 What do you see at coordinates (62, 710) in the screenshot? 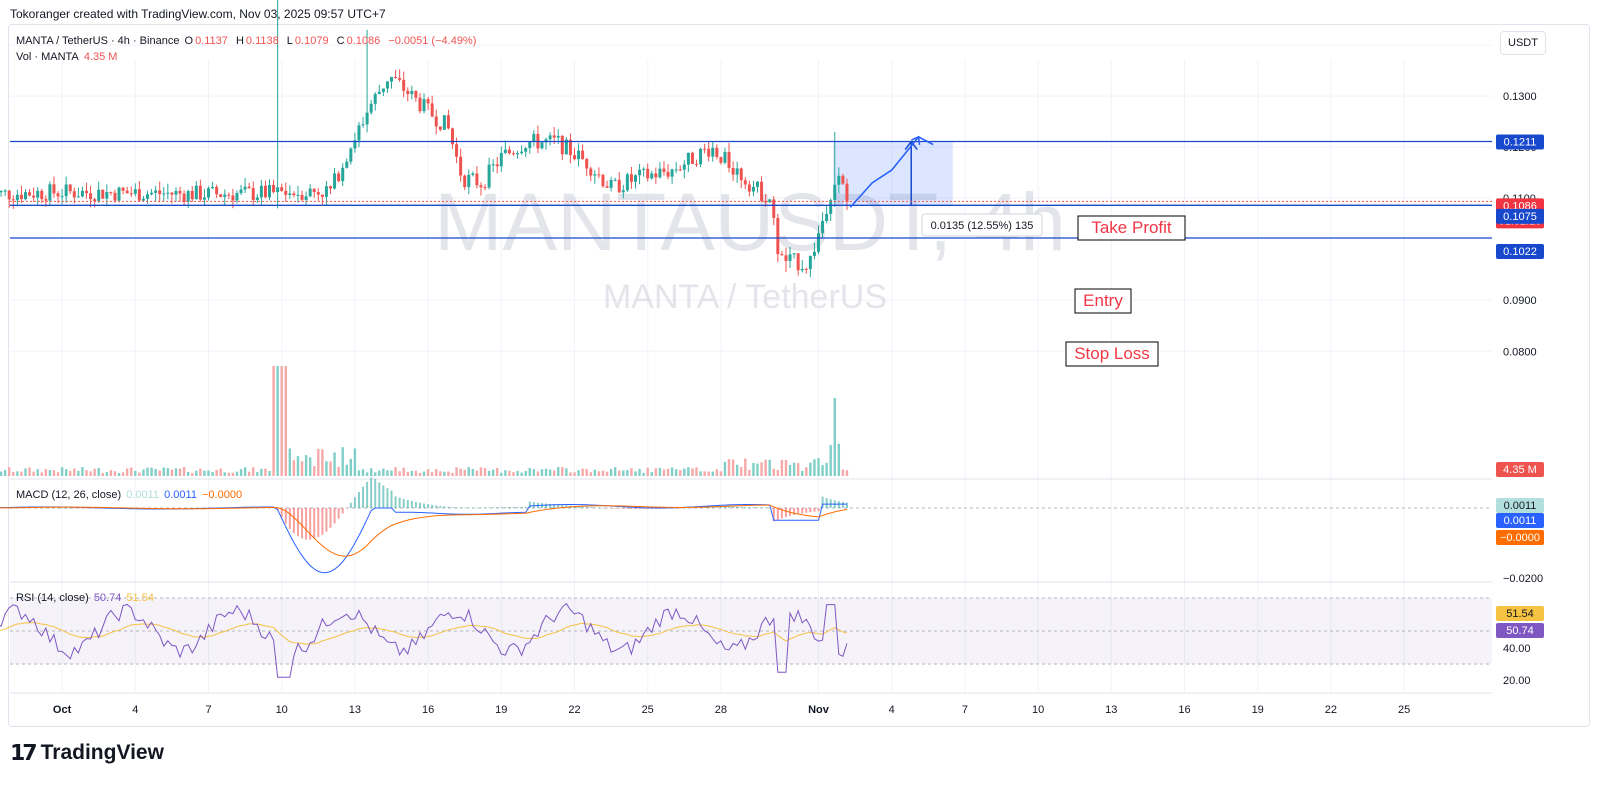
I see `time-tick-1: Oct` at bounding box center [62, 710].